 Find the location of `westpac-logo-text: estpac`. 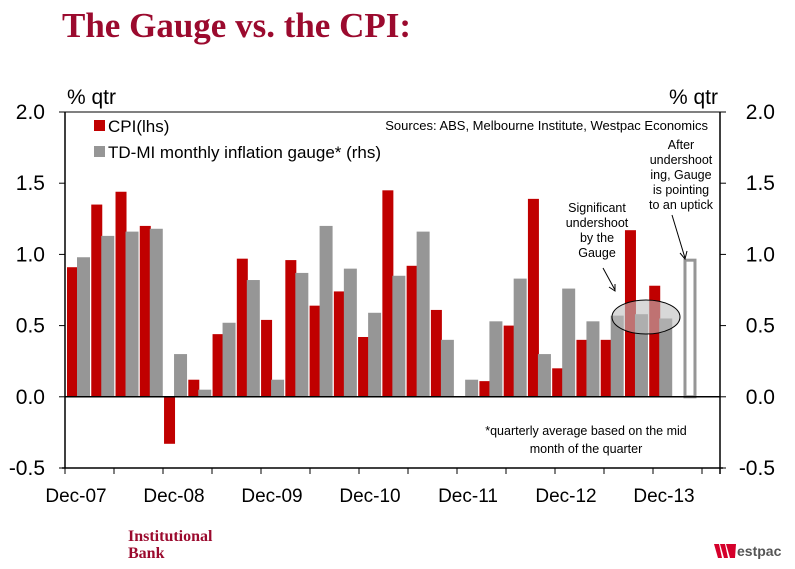

westpac-logo-text: estpac is located at coordinates (759, 551).